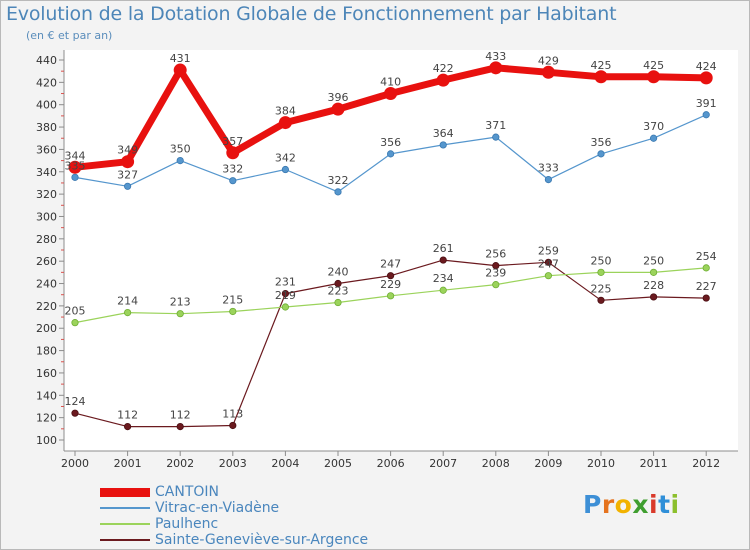 The height and width of the screenshot is (550, 750). What do you see at coordinates (443, 278) in the screenshot?
I see `data-label-paulhenc: 234` at bounding box center [443, 278].